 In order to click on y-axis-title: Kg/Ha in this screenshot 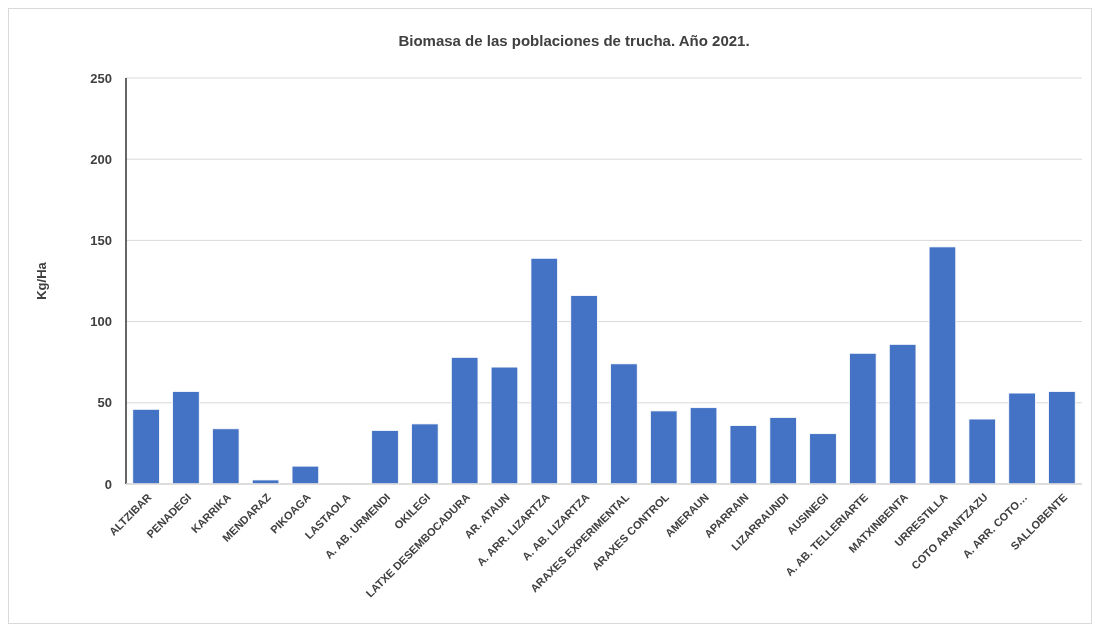, I will do `click(41, 280)`.